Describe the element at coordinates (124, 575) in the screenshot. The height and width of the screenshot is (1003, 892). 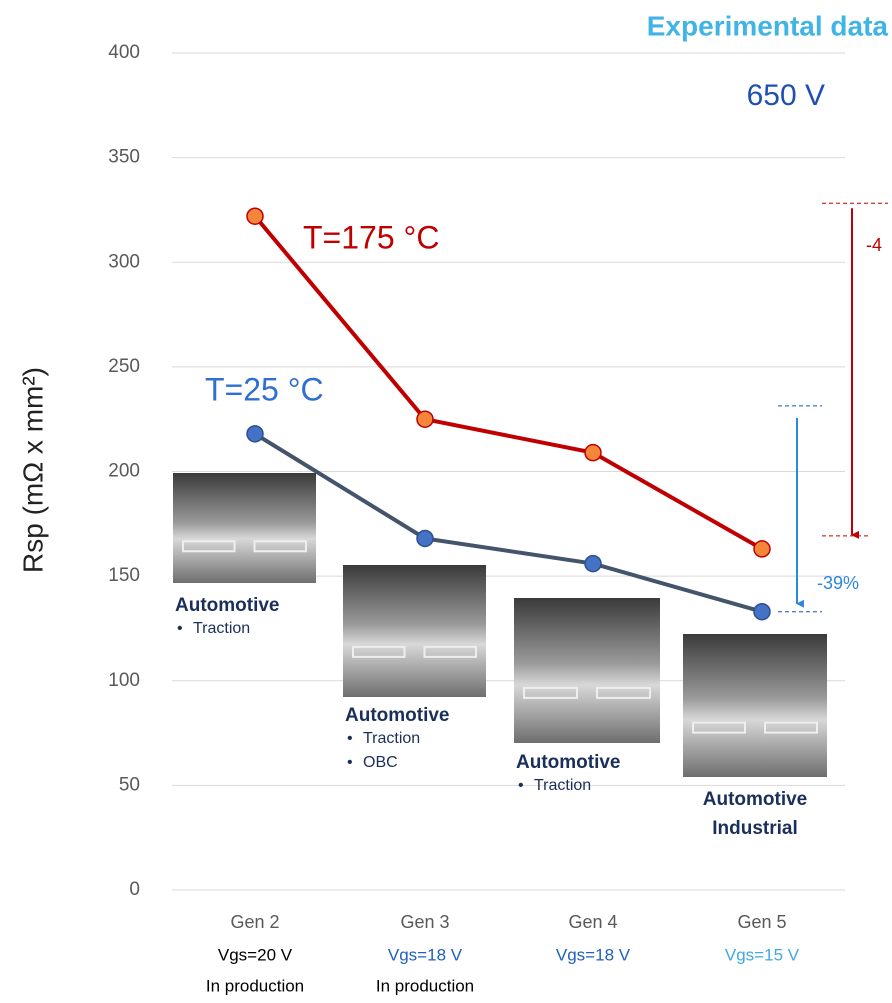
I see `y-tick-label: 150` at that location.